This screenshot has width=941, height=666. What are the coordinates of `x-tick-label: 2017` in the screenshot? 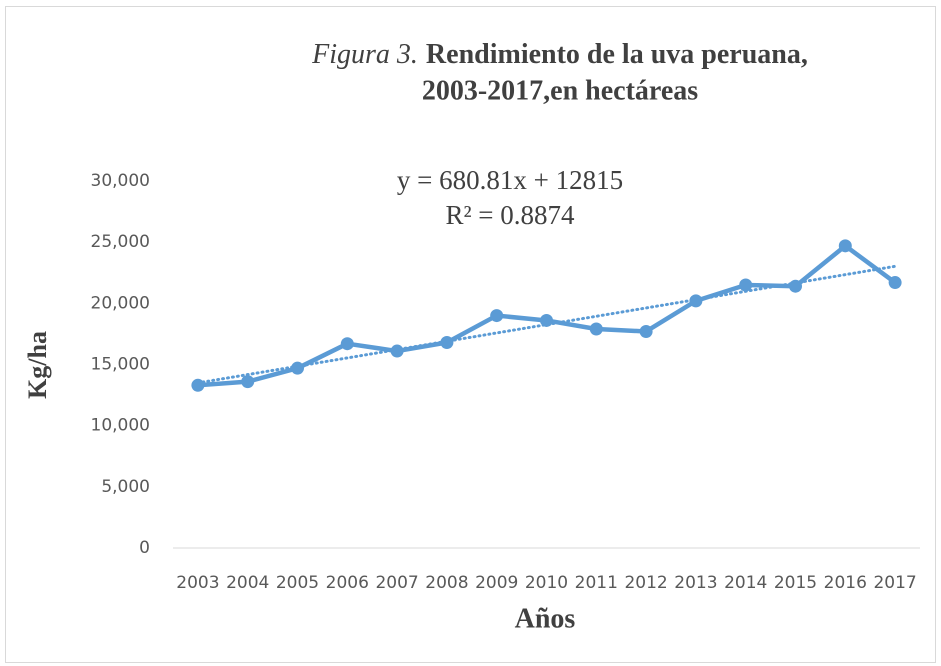 It's located at (894, 583).